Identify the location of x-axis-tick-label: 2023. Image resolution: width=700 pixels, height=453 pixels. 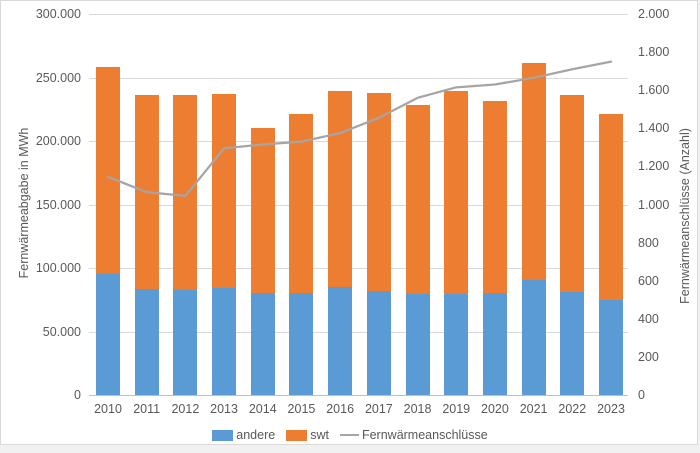
(611, 409).